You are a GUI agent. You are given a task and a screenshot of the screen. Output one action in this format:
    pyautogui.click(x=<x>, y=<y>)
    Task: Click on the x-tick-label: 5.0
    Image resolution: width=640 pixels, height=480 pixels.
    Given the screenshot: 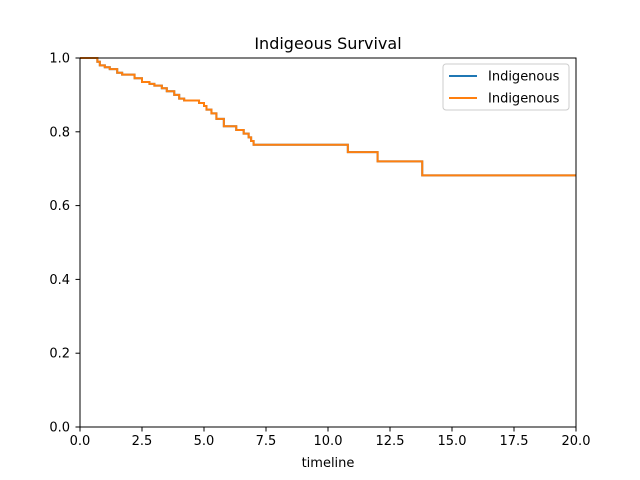 What is the action you would take?
    pyautogui.click(x=204, y=441)
    